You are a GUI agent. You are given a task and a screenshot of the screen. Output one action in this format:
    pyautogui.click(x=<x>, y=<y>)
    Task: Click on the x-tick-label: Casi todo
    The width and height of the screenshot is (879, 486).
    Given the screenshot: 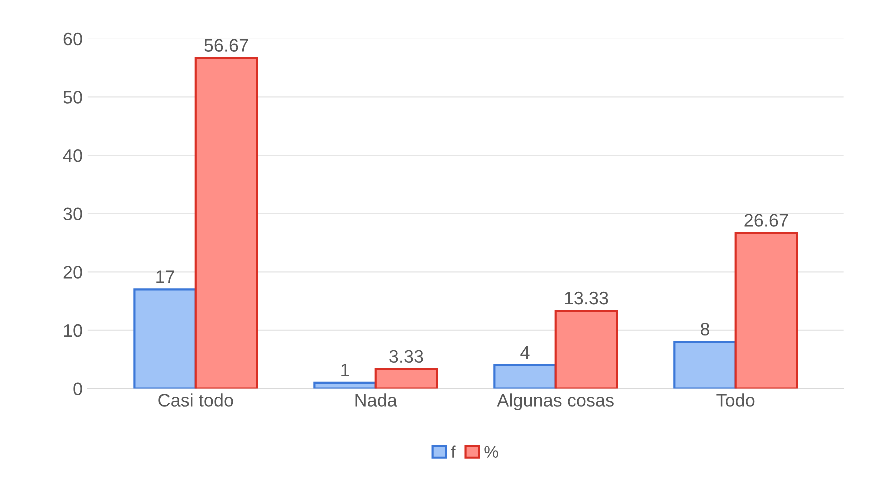 What is the action you would take?
    pyautogui.click(x=196, y=400)
    